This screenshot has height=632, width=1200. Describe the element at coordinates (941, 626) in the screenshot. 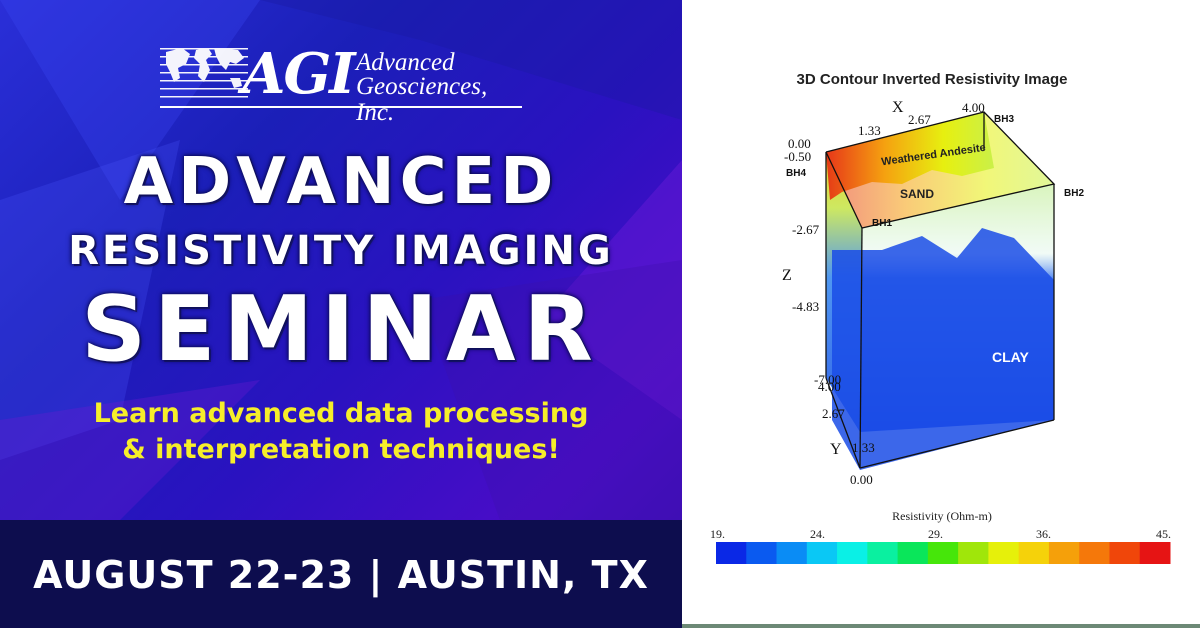

I see `bottom-rule` at that location.